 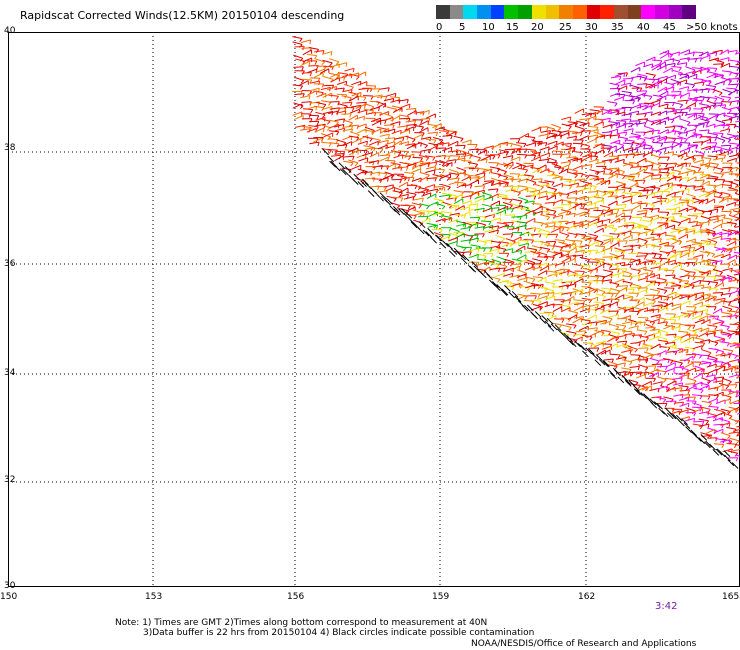 I want to click on lat-label-40: 40, so click(x=10, y=31).